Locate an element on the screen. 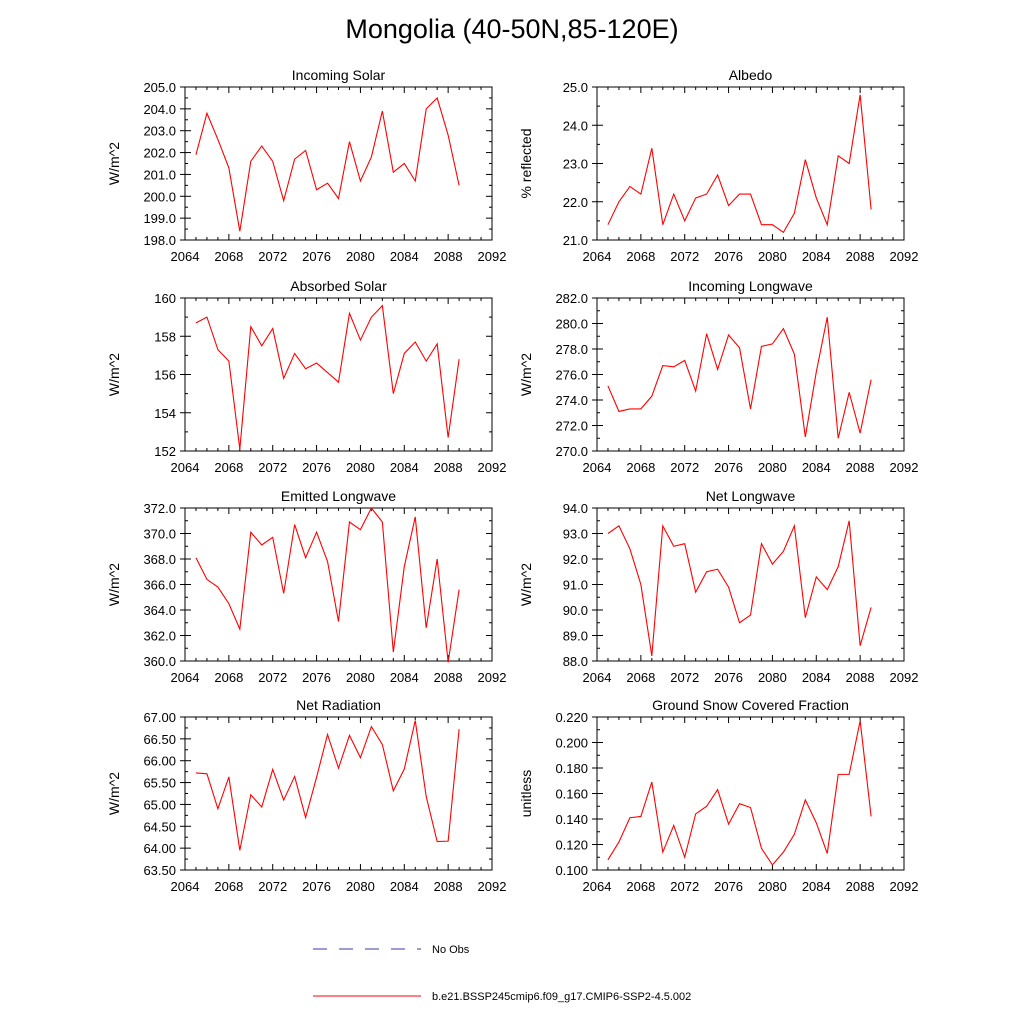 This screenshot has width=1024, height=1024. y-tick-label: 23.0 is located at coordinates (575, 164).